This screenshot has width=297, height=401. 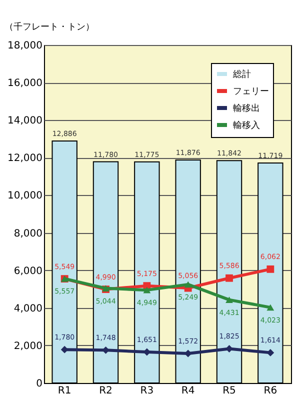 I want to click on y-tick-label: 18,000, so click(x=25, y=46).